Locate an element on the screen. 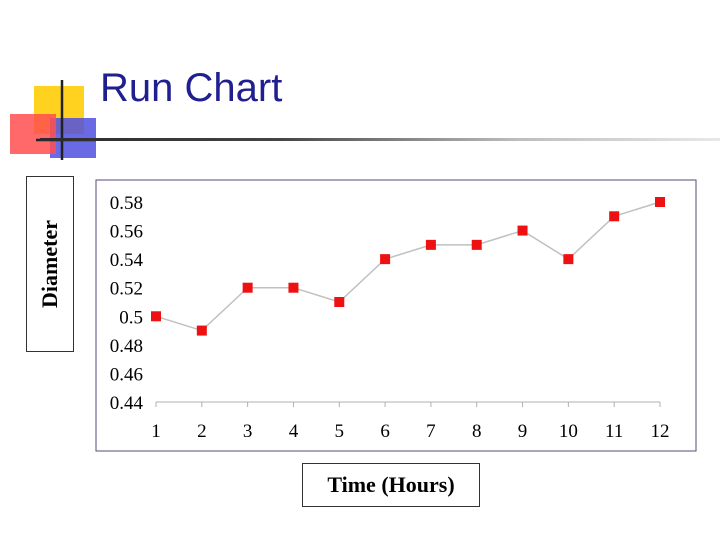  x-tick-label: 3 is located at coordinates (248, 431).